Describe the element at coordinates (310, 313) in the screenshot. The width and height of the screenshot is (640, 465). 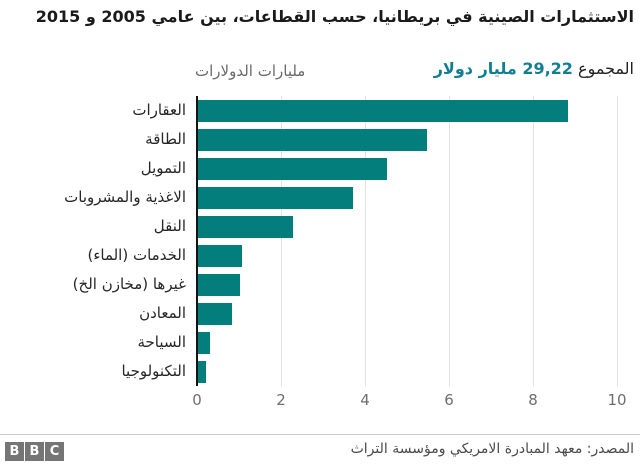
I see `bar-row: المعادن` at that location.